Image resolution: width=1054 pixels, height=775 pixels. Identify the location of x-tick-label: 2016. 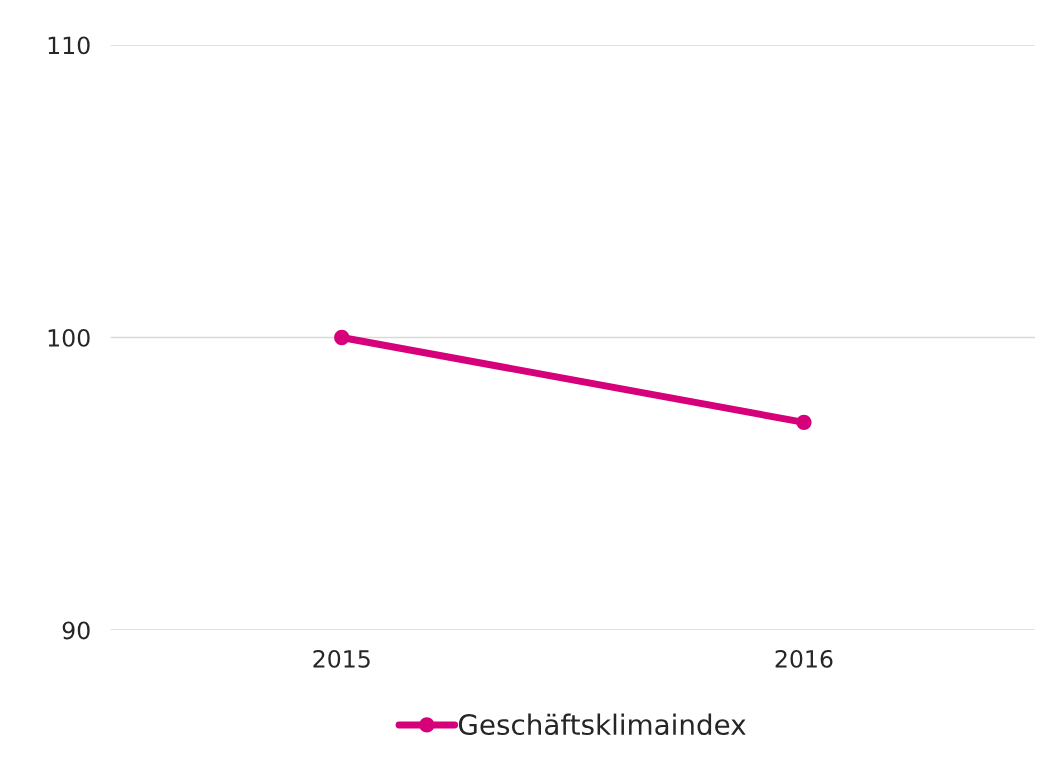
(804, 658).